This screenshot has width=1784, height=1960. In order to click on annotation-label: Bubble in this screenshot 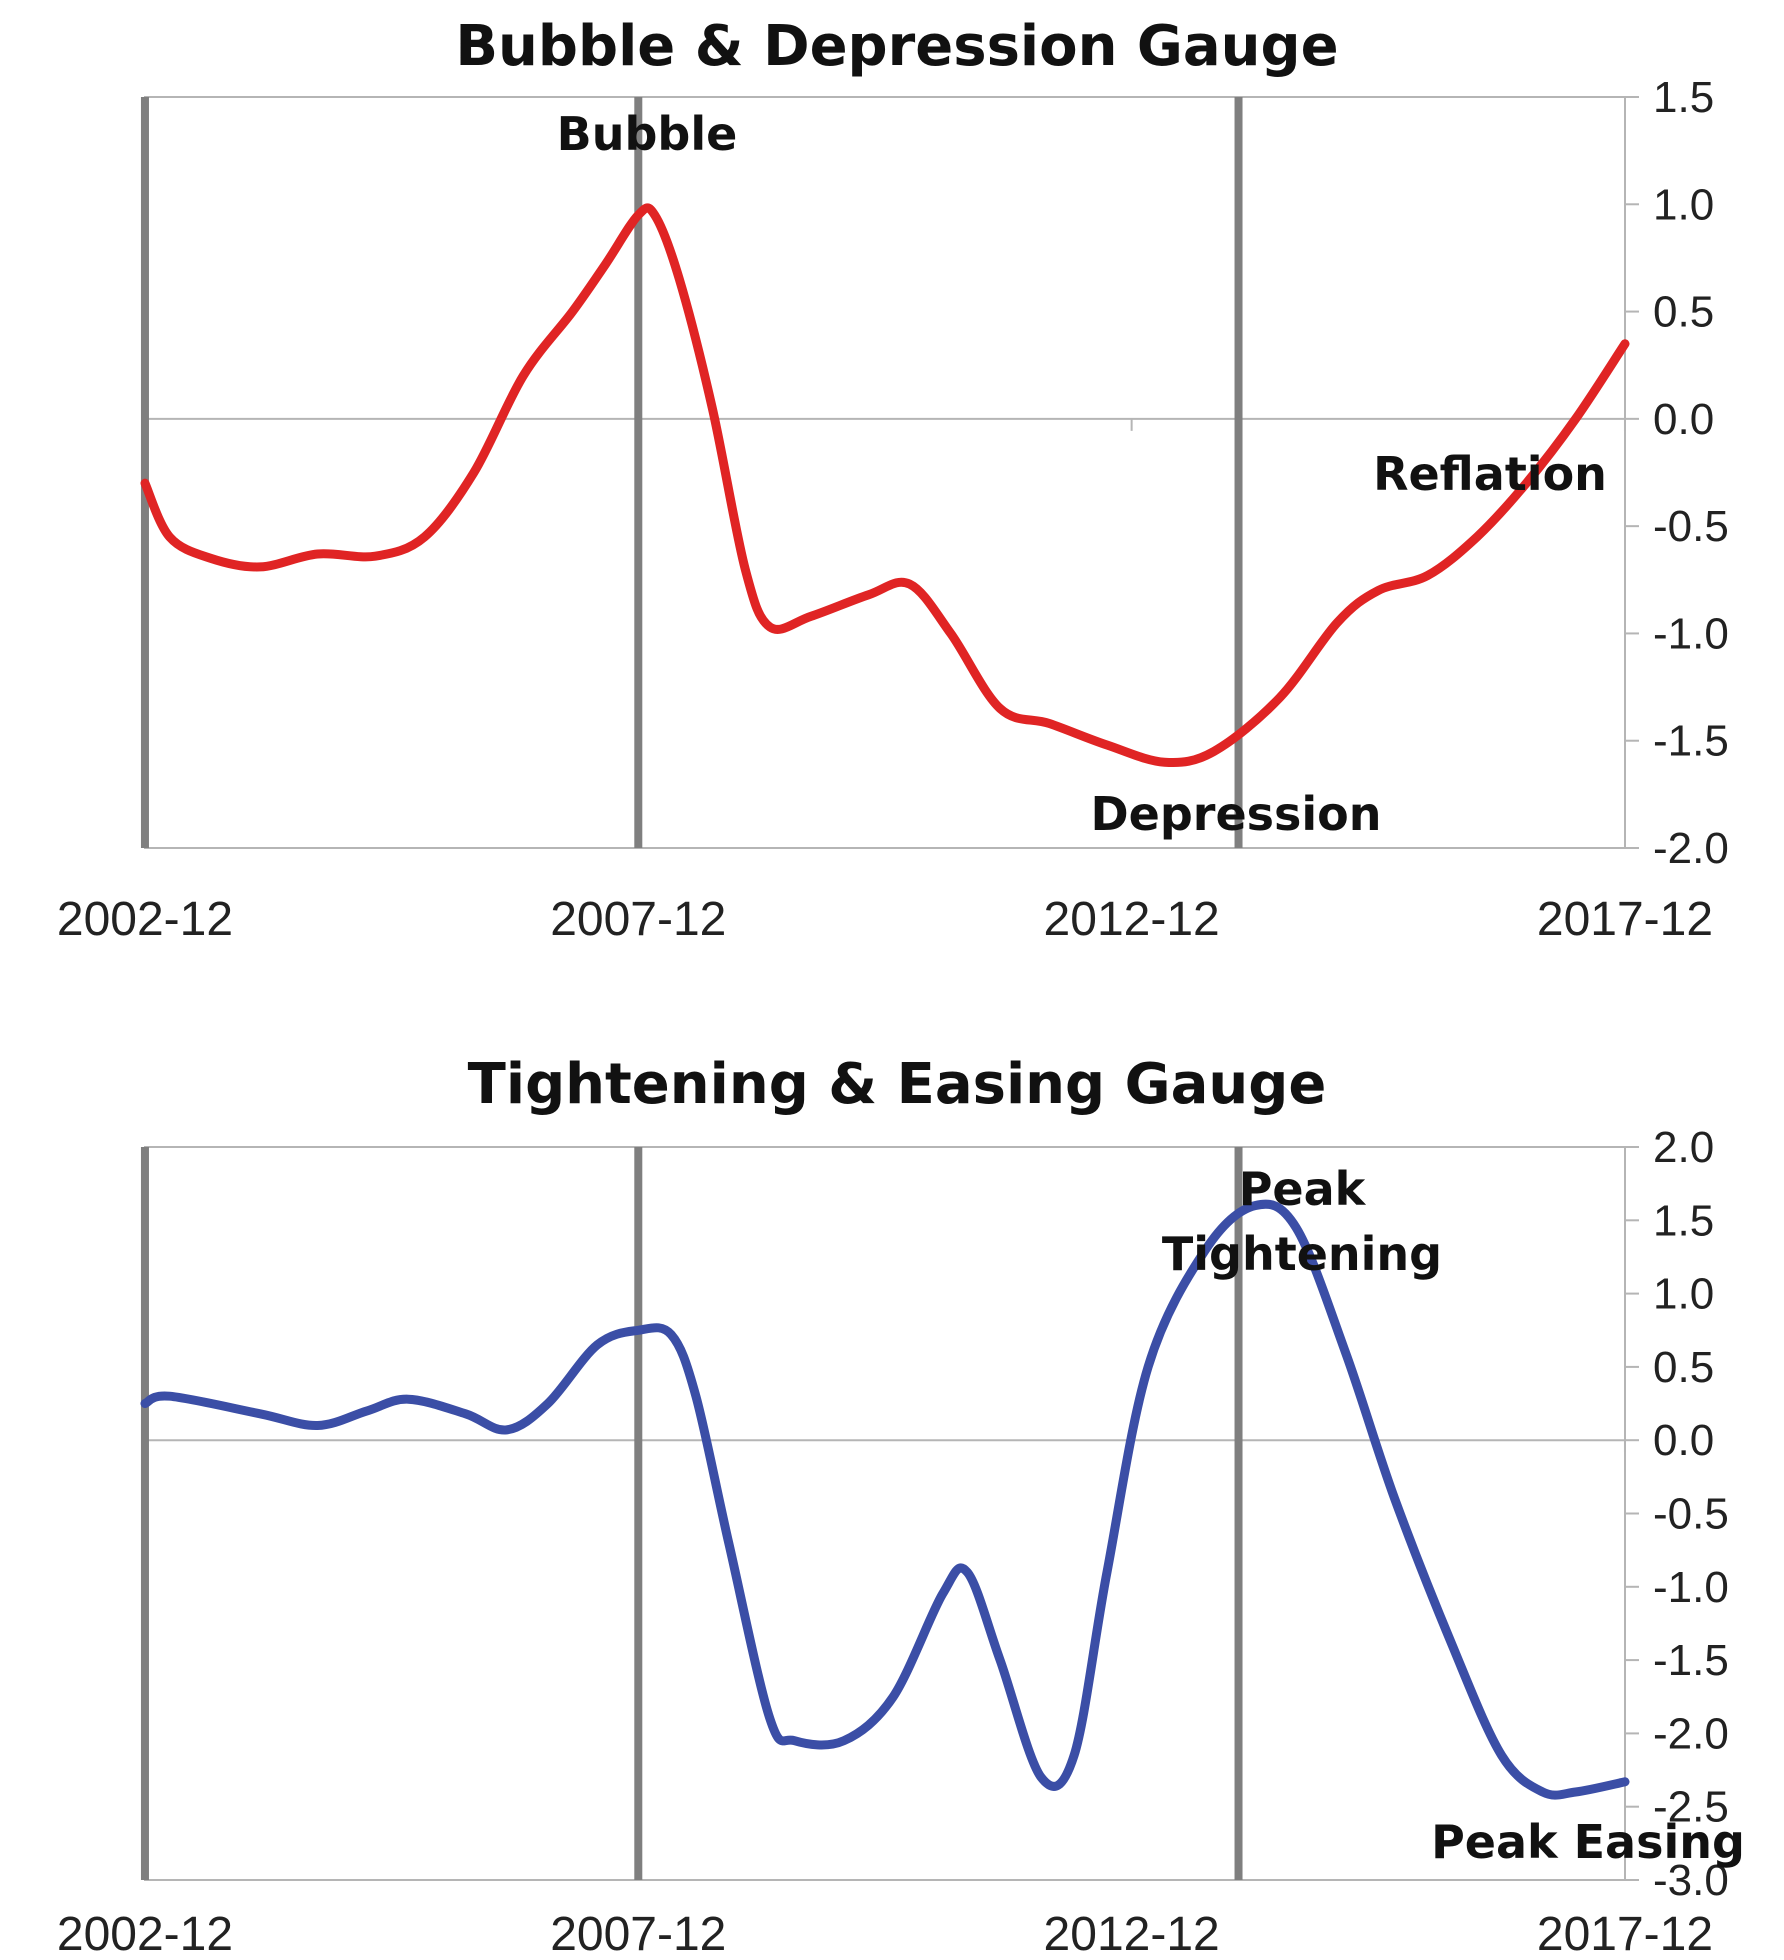, I will do `click(647, 134)`.